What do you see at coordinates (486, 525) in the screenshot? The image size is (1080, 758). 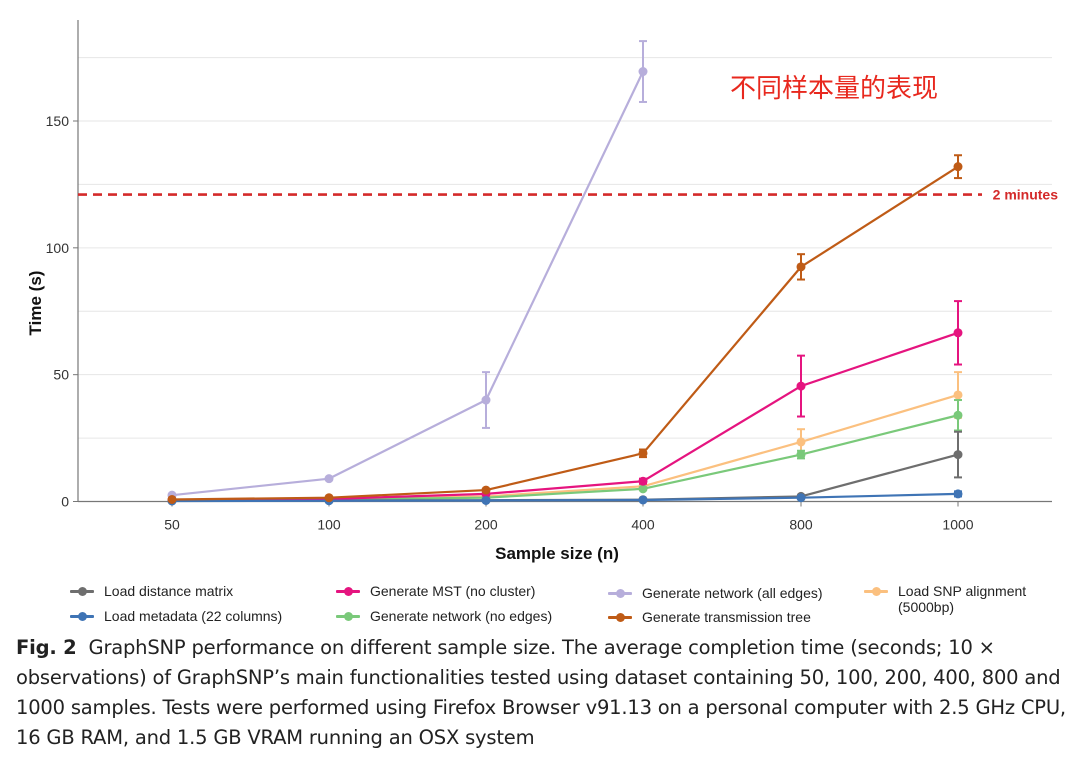 I see `x-tick-label: 200` at bounding box center [486, 525].